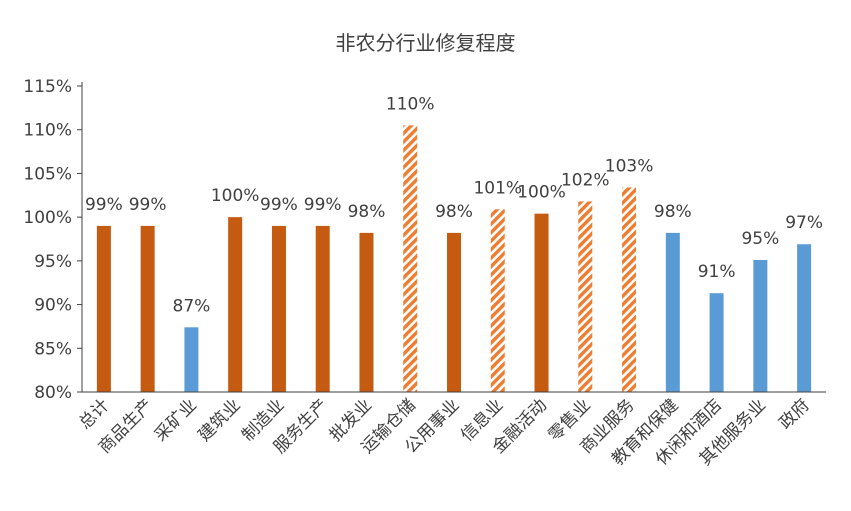 Image resolution: width=851 pixels, height=511 pixels. Describe the element at coordinates (53, 262) in the screenshot. I see `y-tick-label: 95%` at that location.